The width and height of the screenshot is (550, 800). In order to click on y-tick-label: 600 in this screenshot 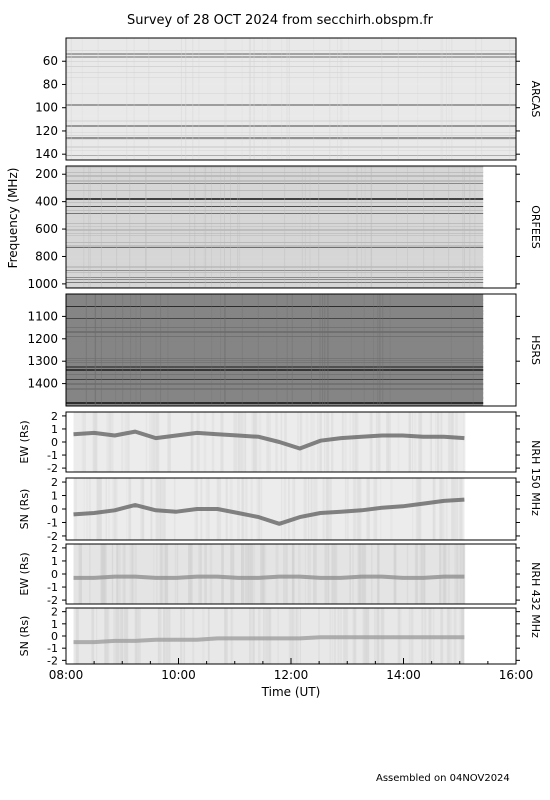, I will do `click(46, 229)`.